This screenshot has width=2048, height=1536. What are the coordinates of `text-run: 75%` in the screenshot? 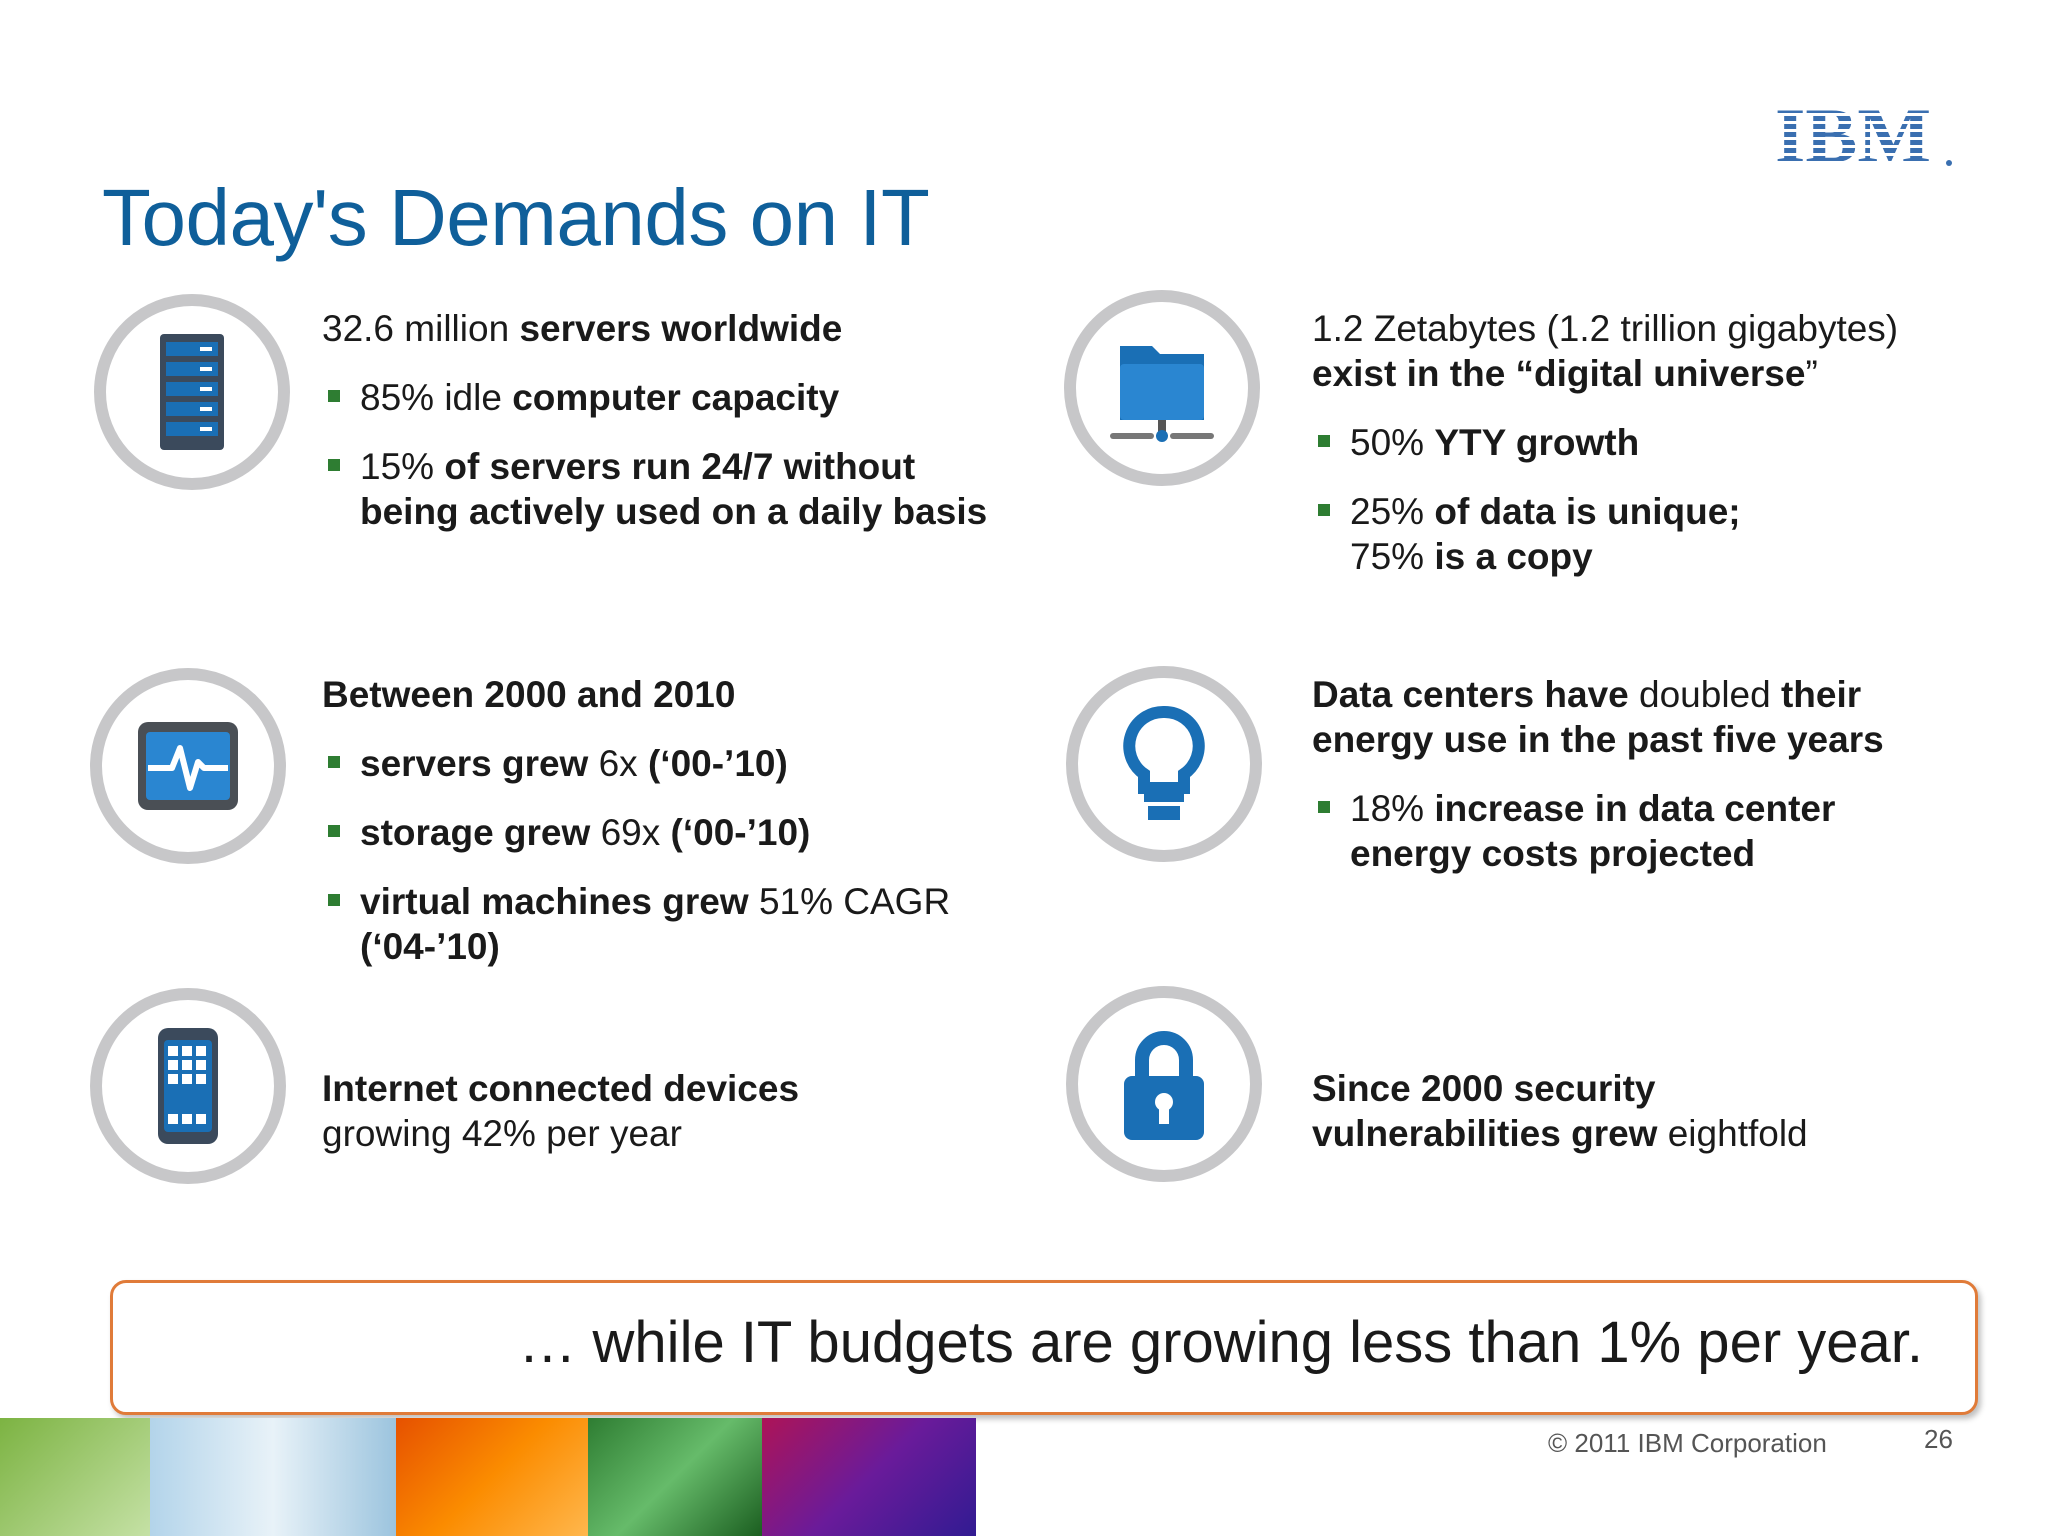 It's located at (1392, 556).